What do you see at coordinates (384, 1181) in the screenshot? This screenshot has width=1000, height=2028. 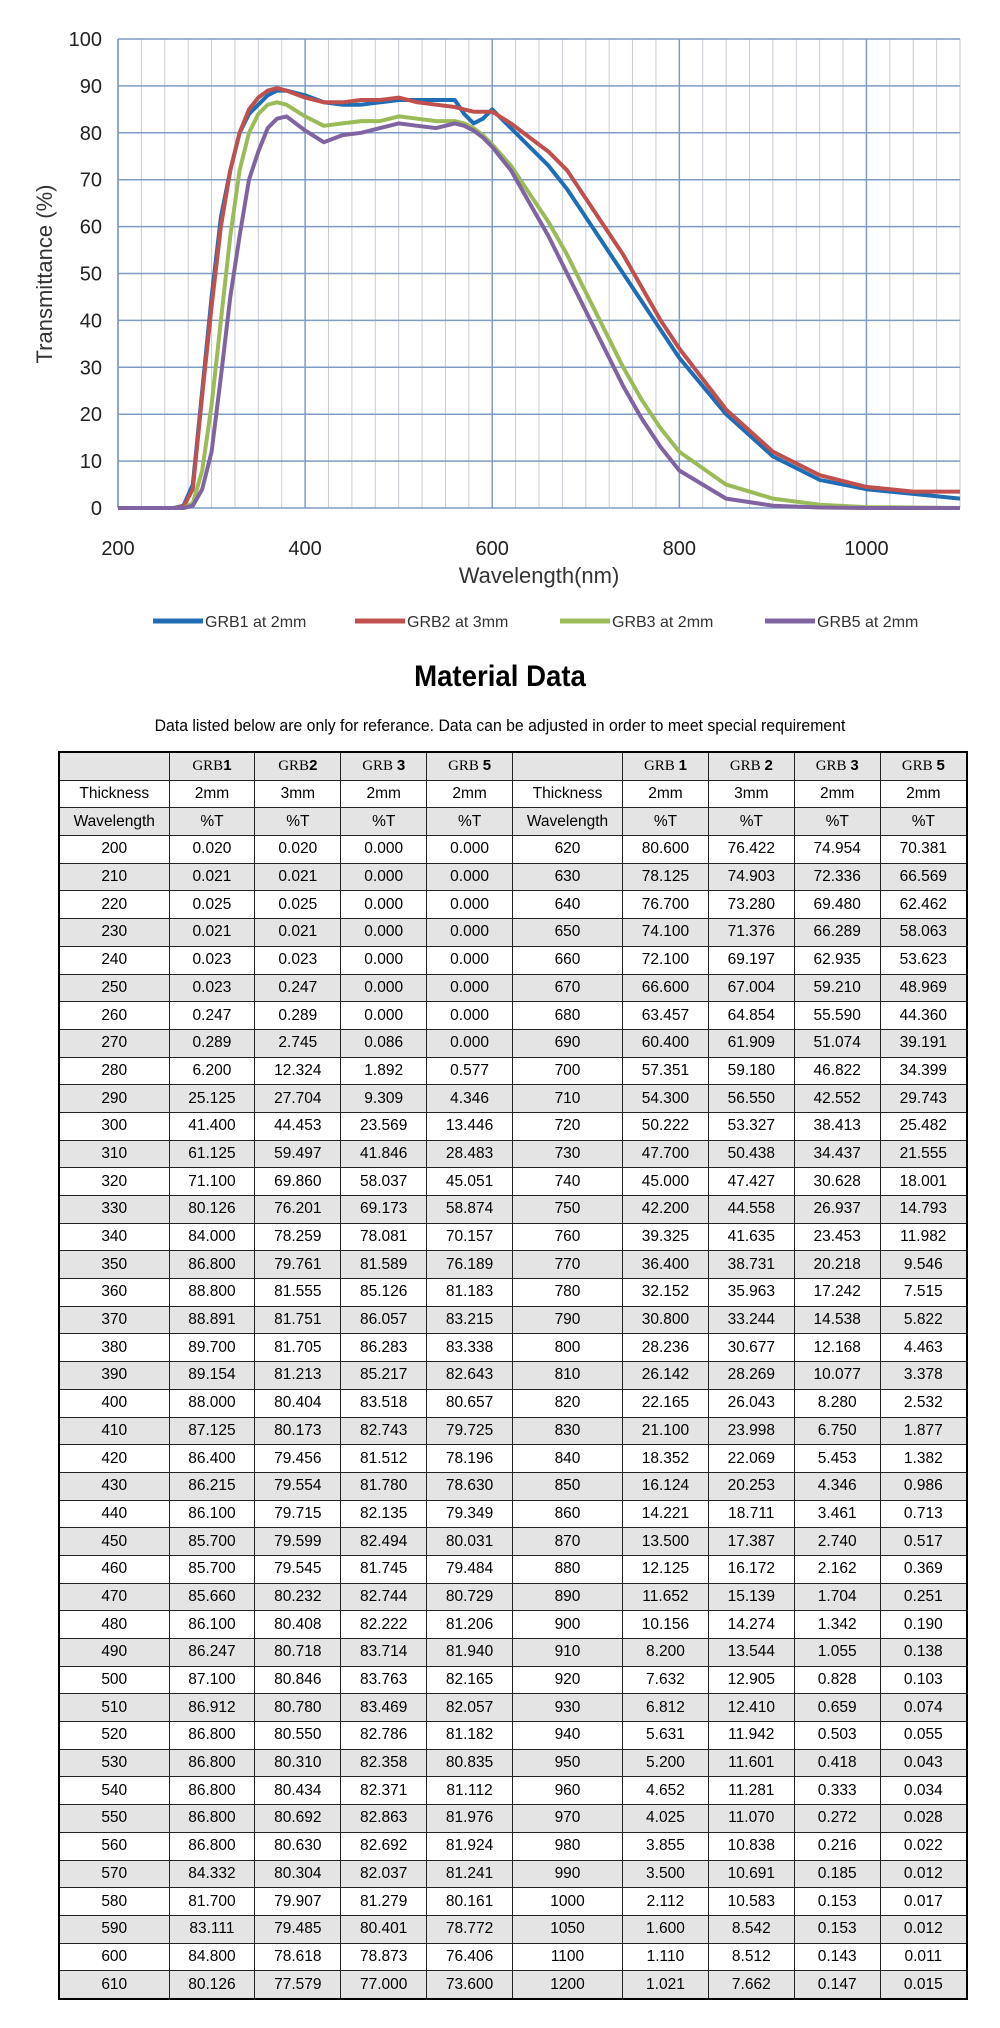 I see `table-cell: 58.037` at bounding box center [384, 1181].